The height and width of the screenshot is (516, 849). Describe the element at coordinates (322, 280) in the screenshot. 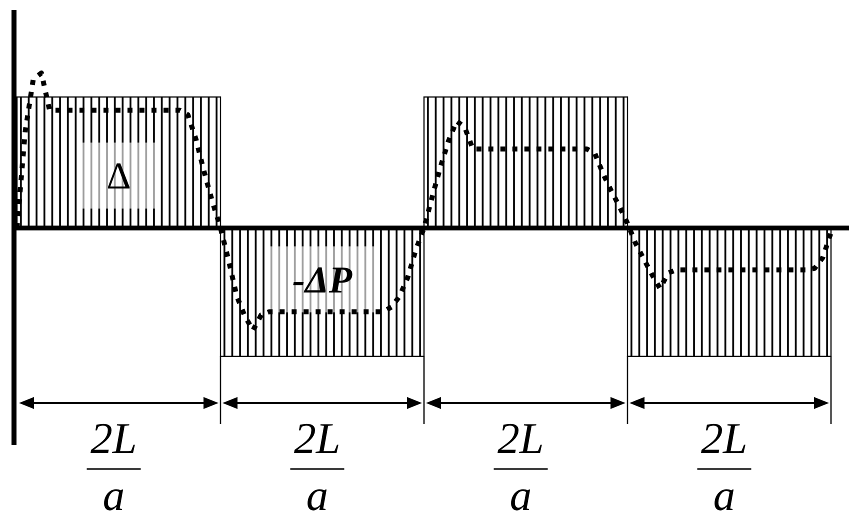

I see `annotation: -ΔP` at that location.